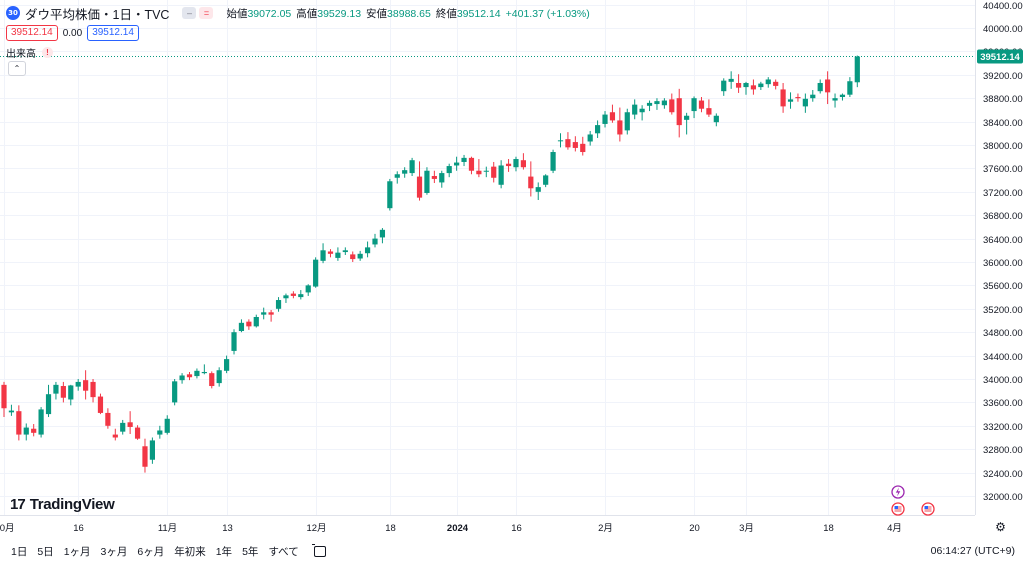 This screenshot has height=565, width=1024. What do you see at coordinates (19, 551) in the screenshot?
I see `range-button: 1日` at bounding box center [19, 551].